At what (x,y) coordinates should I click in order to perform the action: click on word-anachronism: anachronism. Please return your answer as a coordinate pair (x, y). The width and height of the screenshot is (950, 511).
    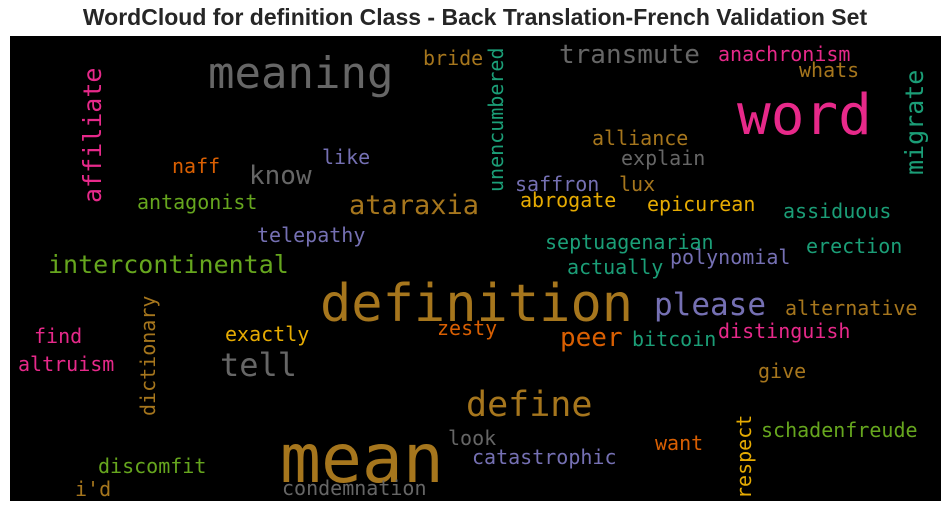
    Looking at the image, I should click on (784, 54).